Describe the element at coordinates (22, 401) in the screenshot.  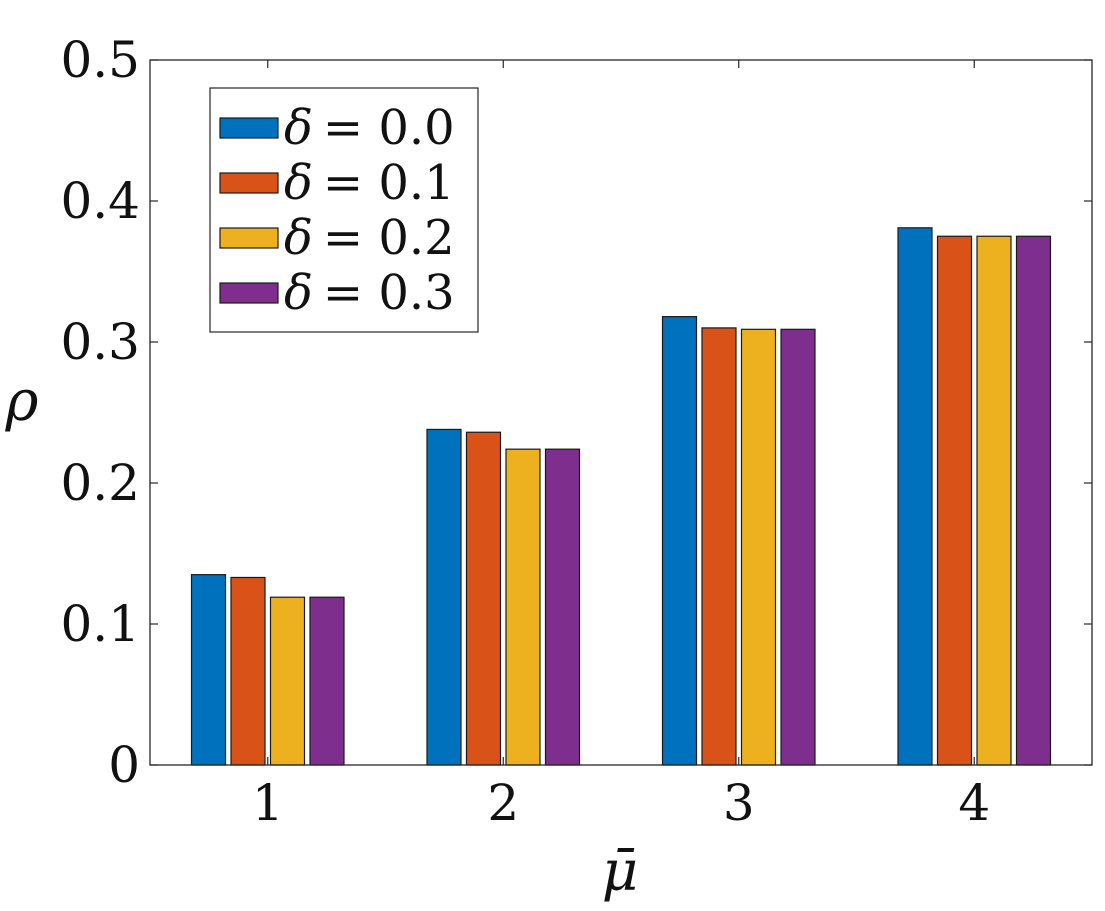
I see `y-axis-label: ρ` at that location.